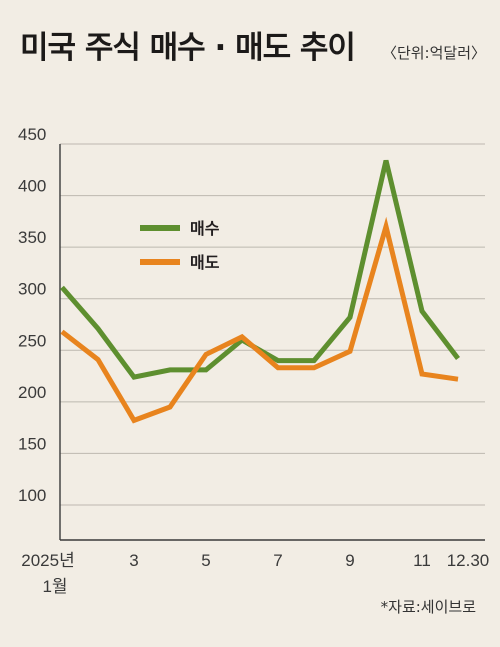 The width and height of the screenshot is (500, 647). What do you see at coordinates (32, 392) in the screenshot?
I see `y-tick-label: 200` at bounding box center [32, 392].